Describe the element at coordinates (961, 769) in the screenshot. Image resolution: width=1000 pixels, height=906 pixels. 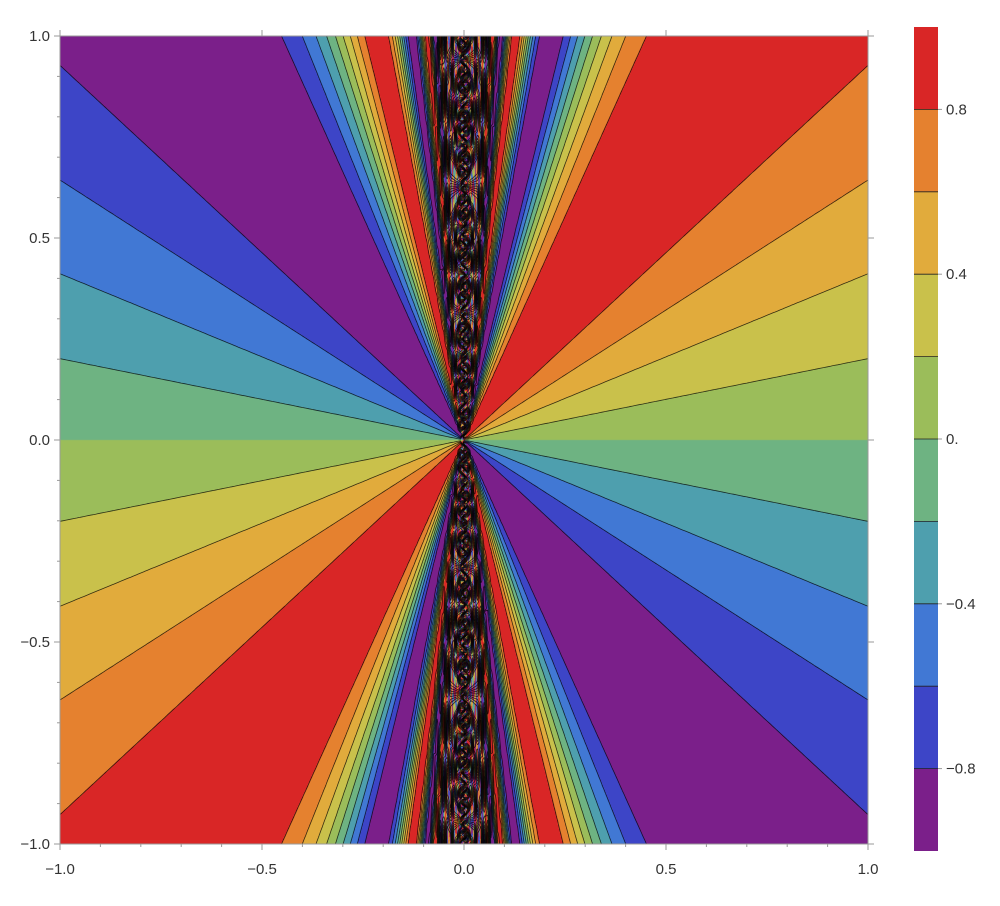
I see `legend-tick-label: −0.8` at that location.